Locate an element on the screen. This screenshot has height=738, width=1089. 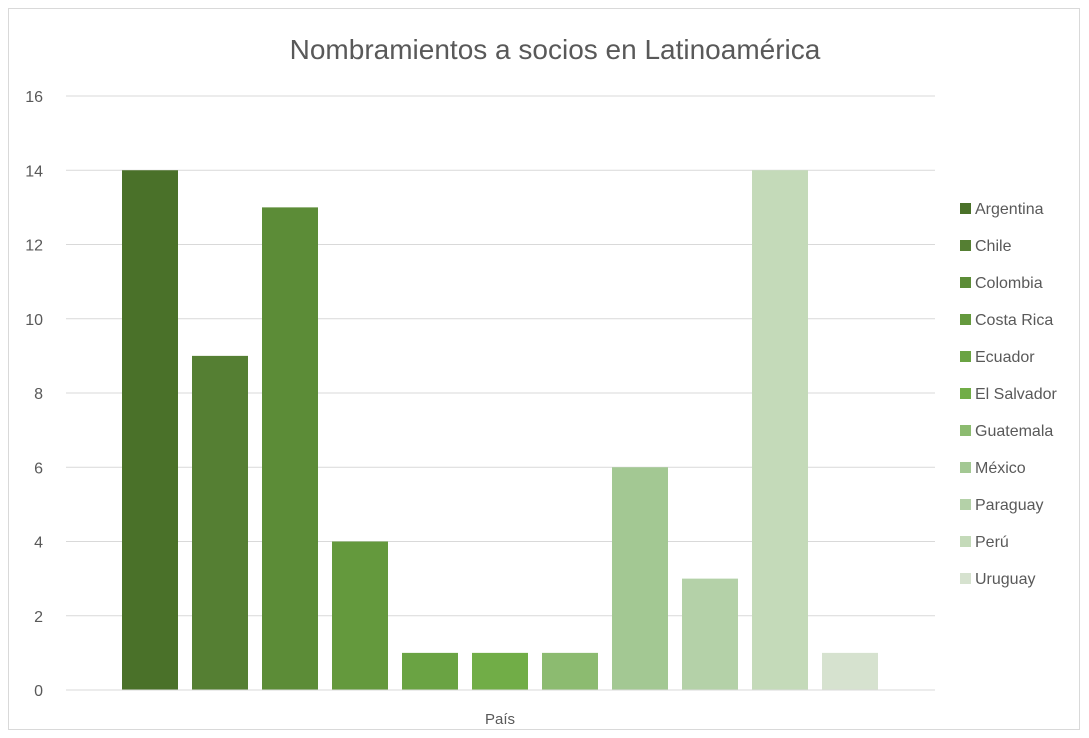
legend-item: Costa Rica is located at coordinates (1006, 320).